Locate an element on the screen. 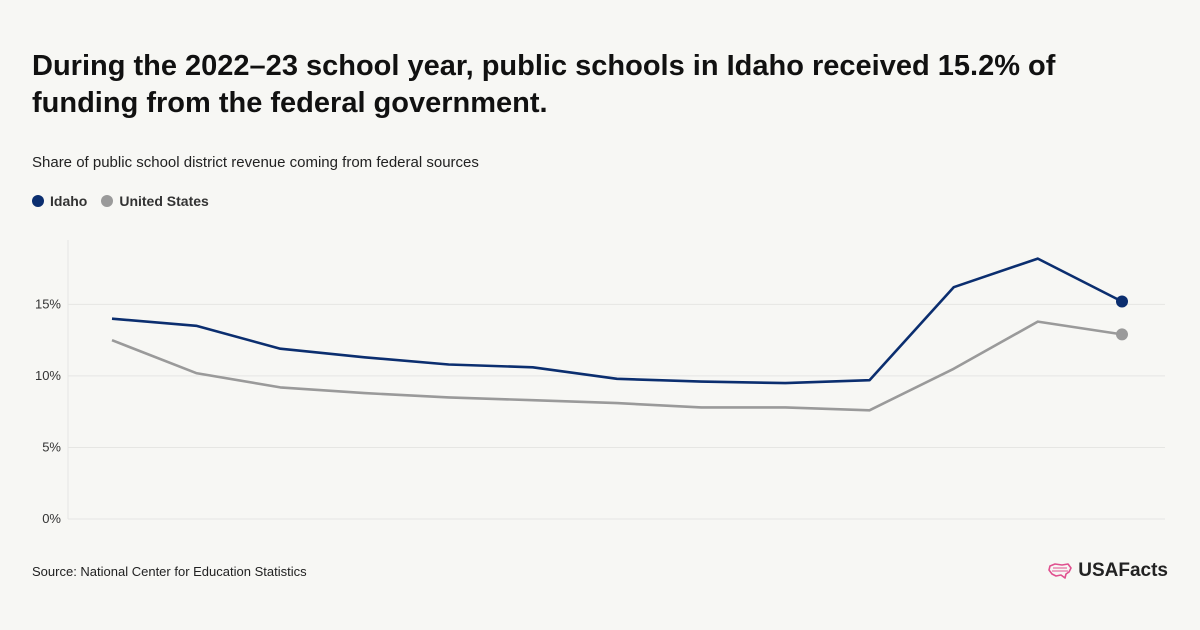 This screenshot has height=630, width=1200. y-tick-label: 0% is located at coordinates (51, 518).